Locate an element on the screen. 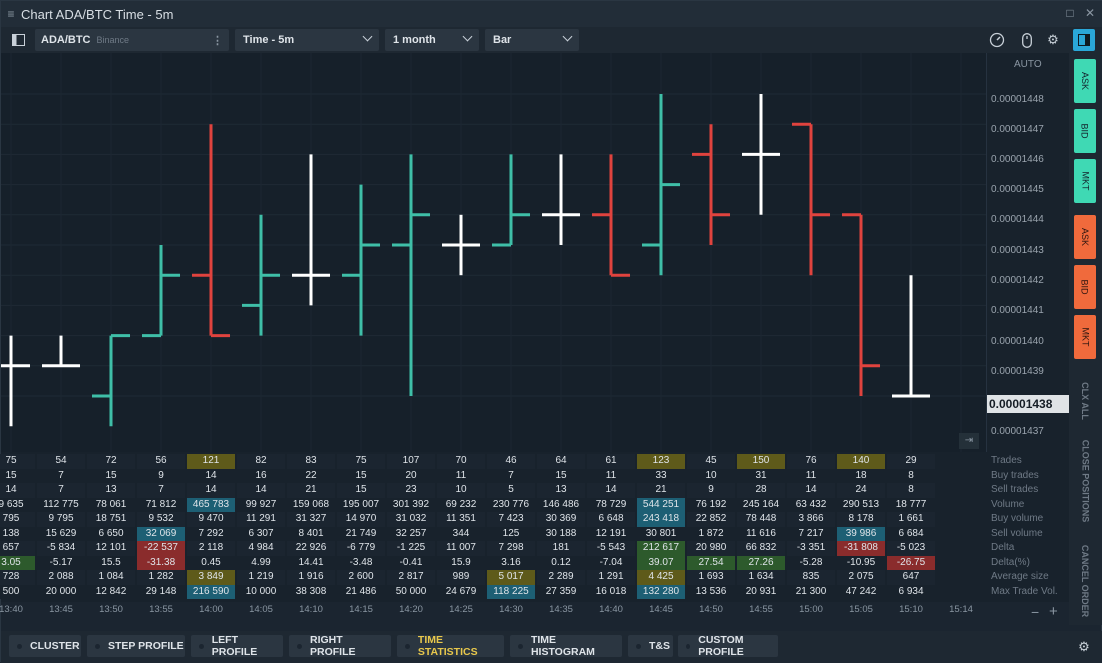  stat-cell: 8 is located at coordinates (911, 475).